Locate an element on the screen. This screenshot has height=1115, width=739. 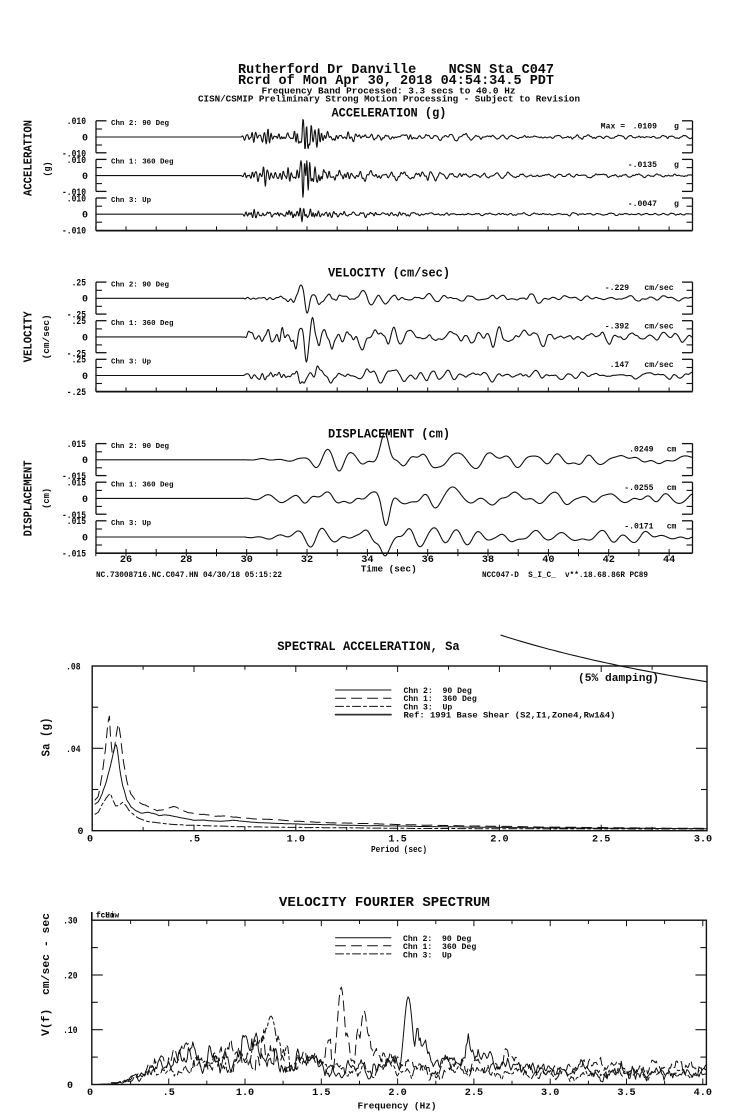
svg-text: 3.5 is located at coordinates (626, 1093).